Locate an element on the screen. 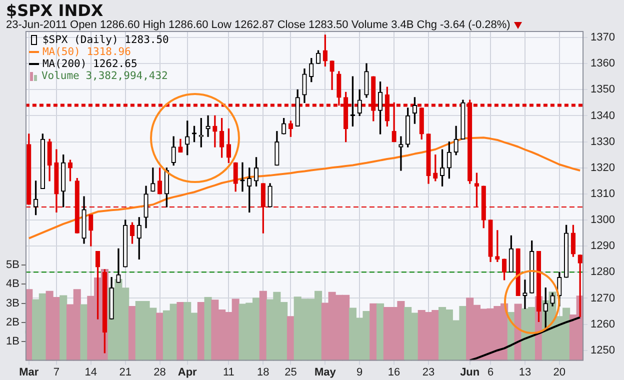  legend-label: $SPX (Daily) 1283.50 is located at coordinates (105, 40).